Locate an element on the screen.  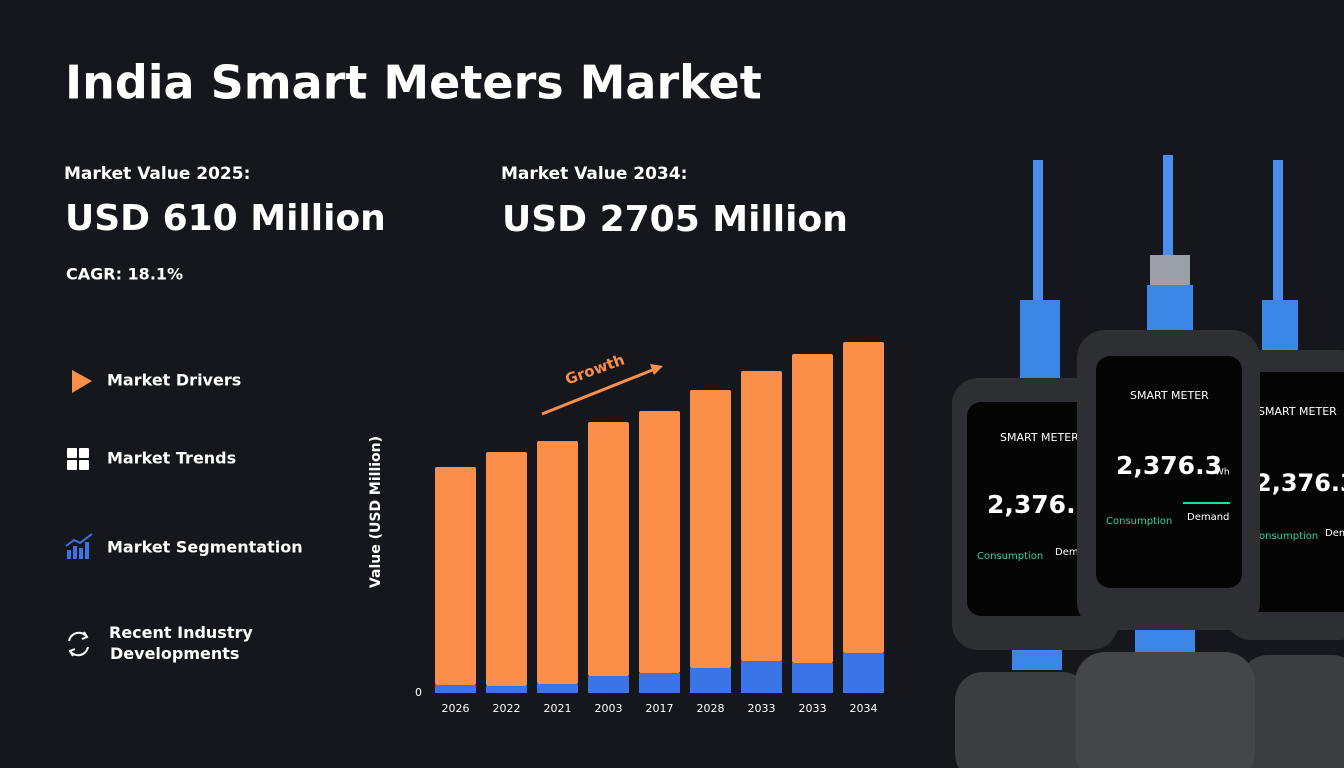
x-tick-label: 2022 is located at coordinates (507, 708).